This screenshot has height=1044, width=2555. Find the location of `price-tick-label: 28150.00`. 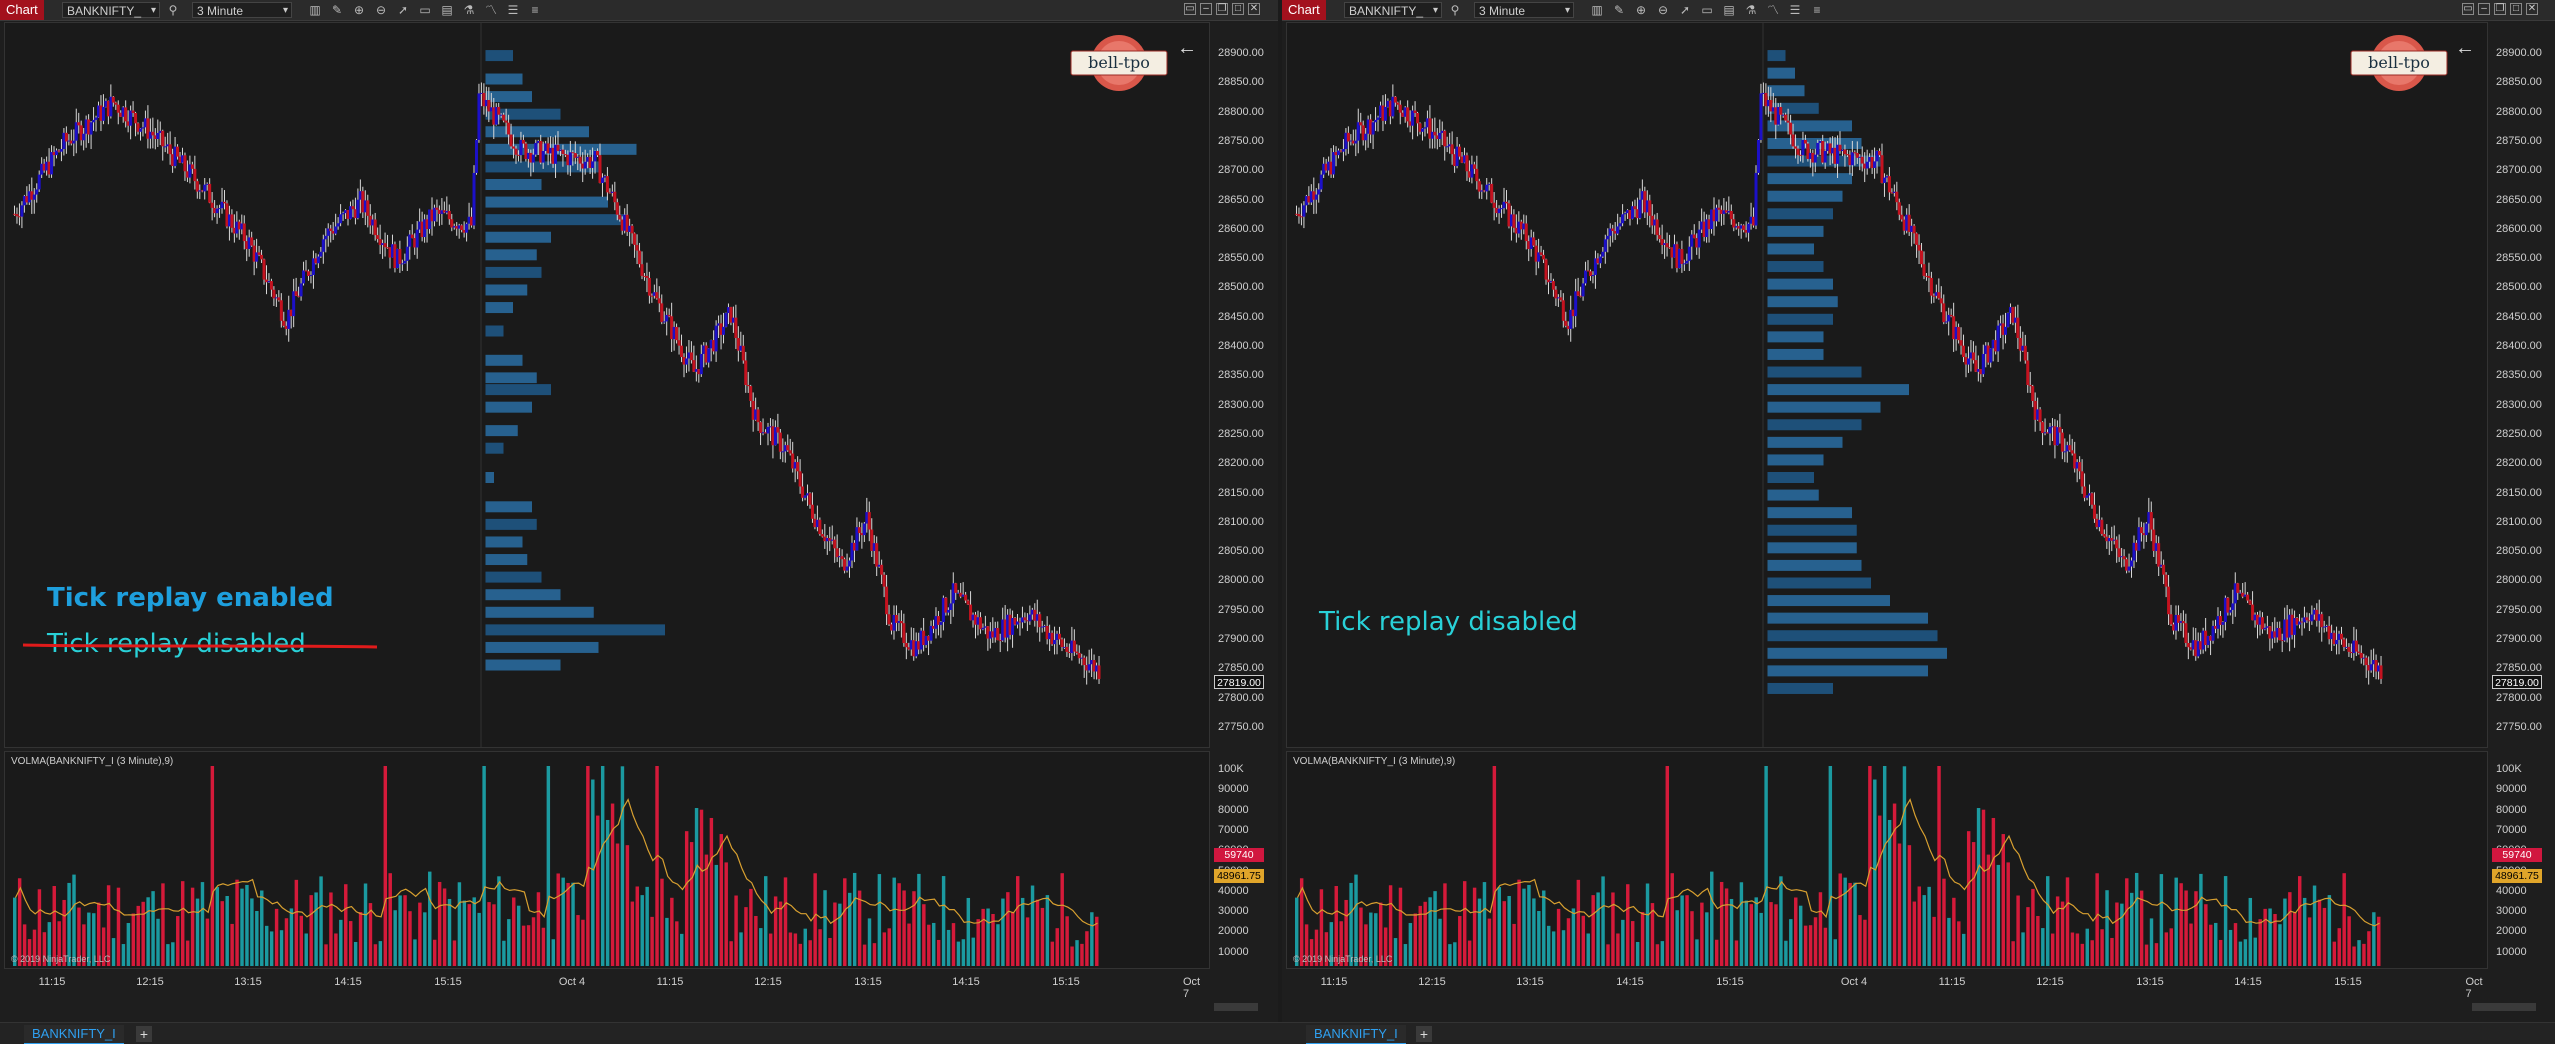

price-tick-label: 28150.00 is located at coordinates (1241, 492).